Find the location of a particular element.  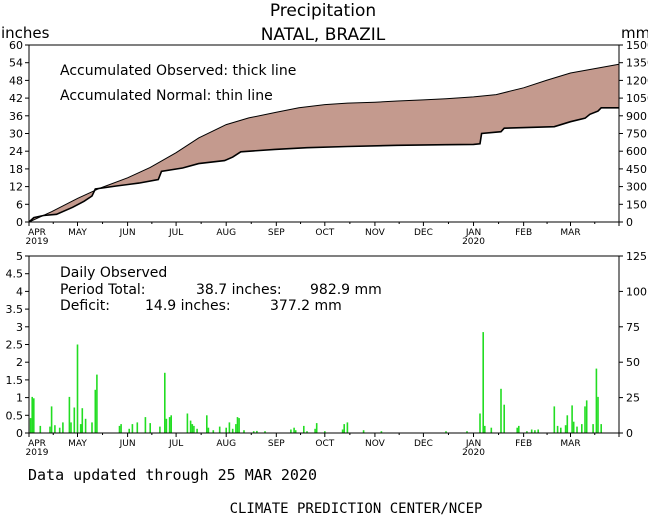

top-ytick-label-right: 1350 is located at coordinates (637, 63).